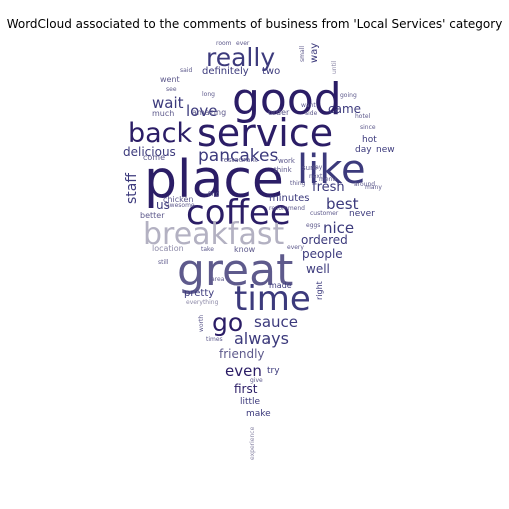 This screenshot has width=509, height=509. What do you see at coordinates (373, 187) in the screenshot?
I see `word-many: many` at bounding box center [373, 187].